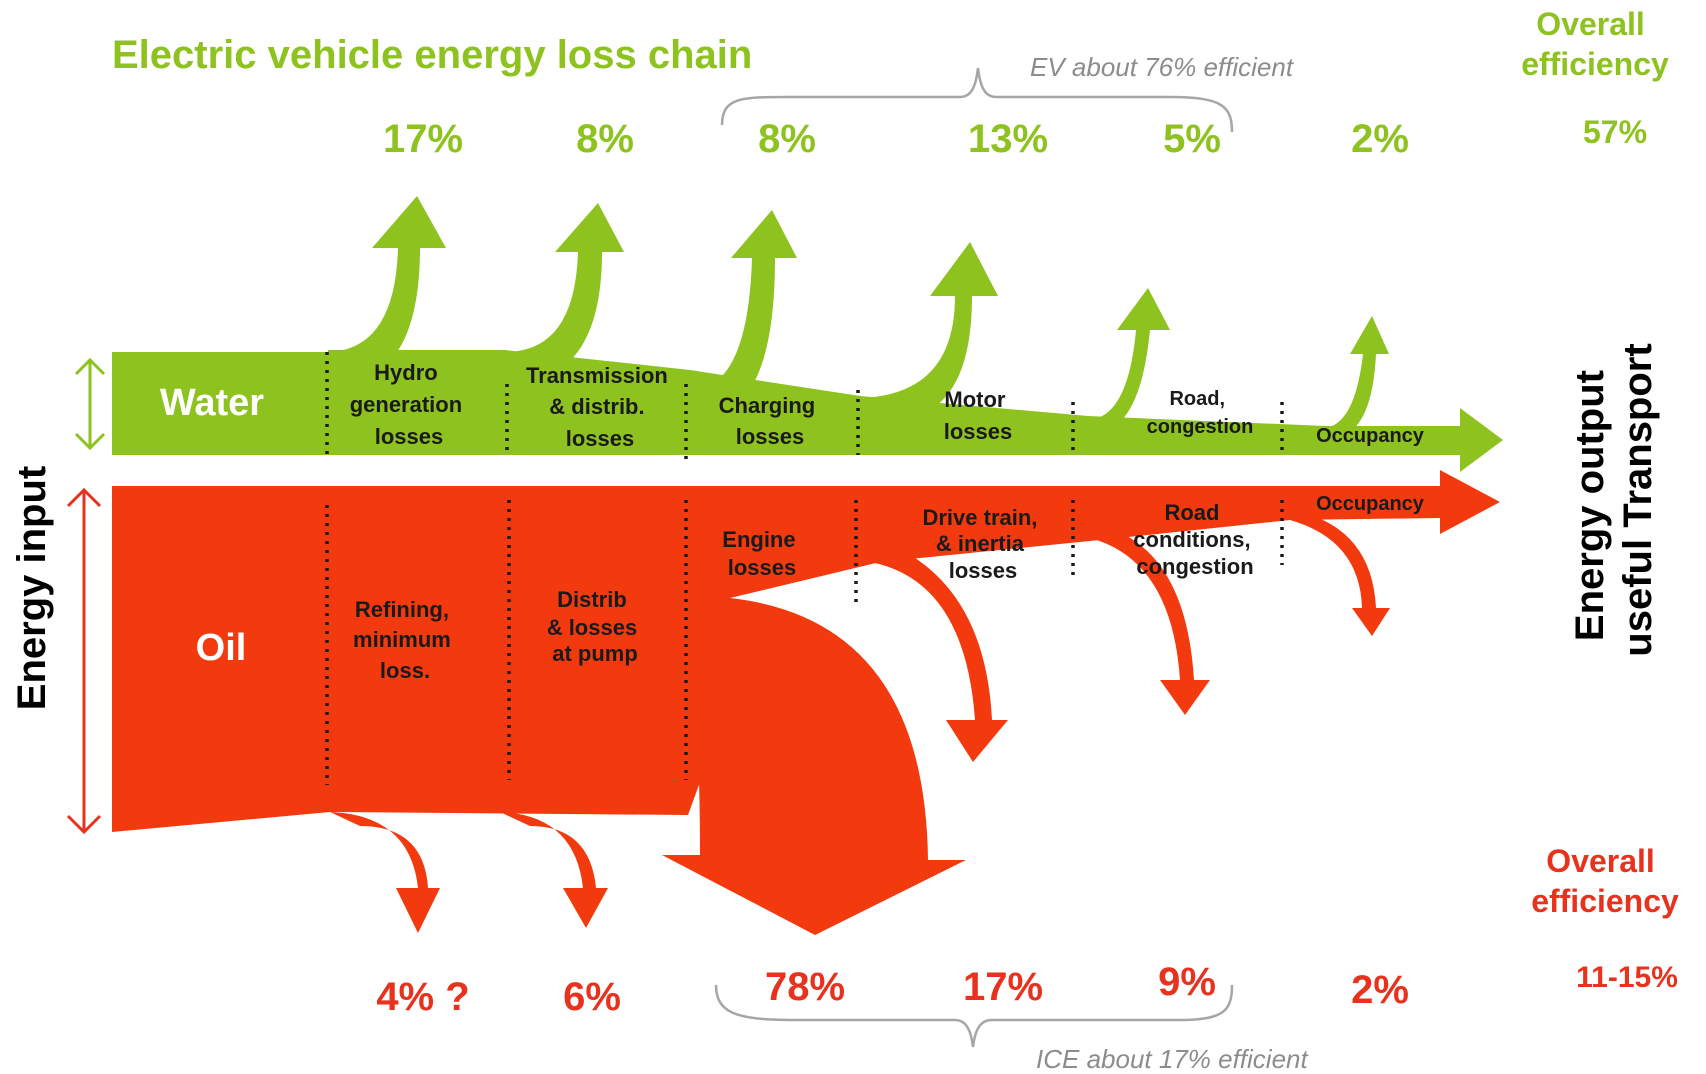  What do you see at coordinates (857, 317) in the screenshot?
I see `ev-loss-arrows` at bounding box center [857, 317].